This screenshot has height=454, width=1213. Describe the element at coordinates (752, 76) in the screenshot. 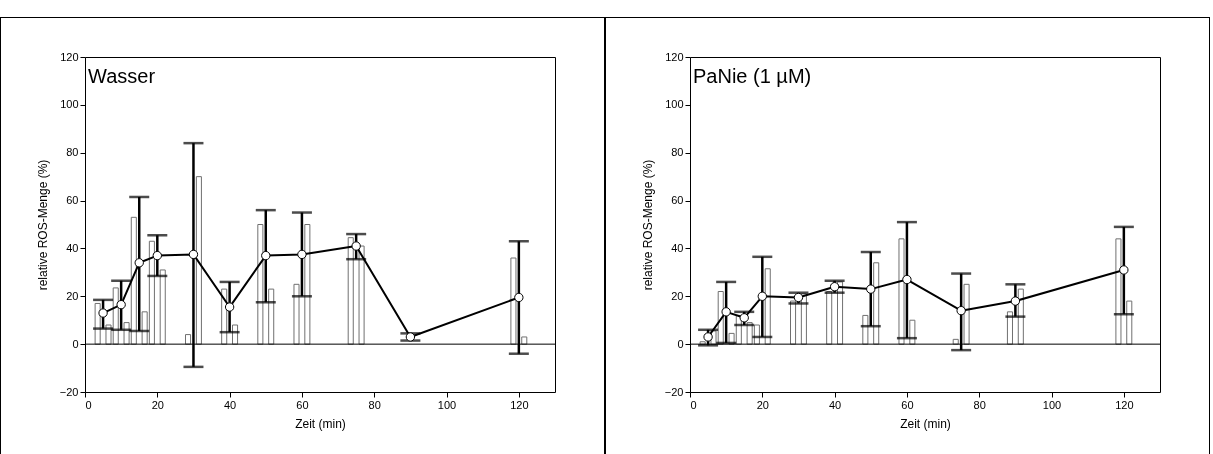

I see `chart-title: PaNie (1 µM)` at that location.